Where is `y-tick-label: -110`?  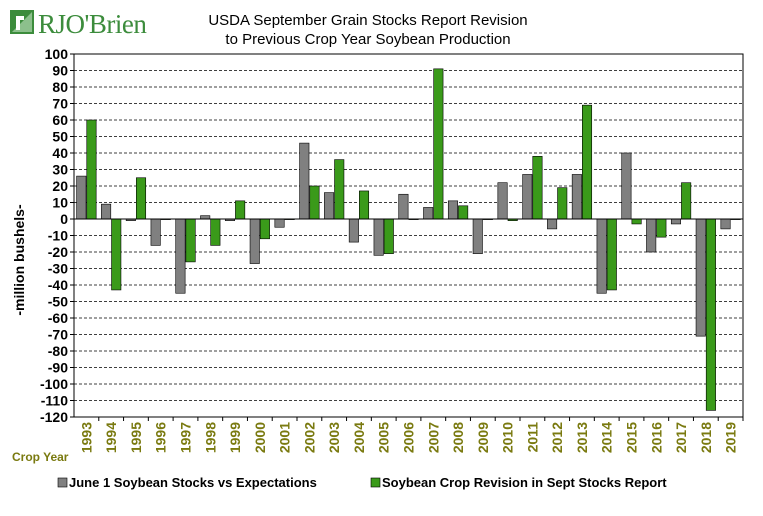 y-tick-label: -110 is located at coordinates (54, 401).